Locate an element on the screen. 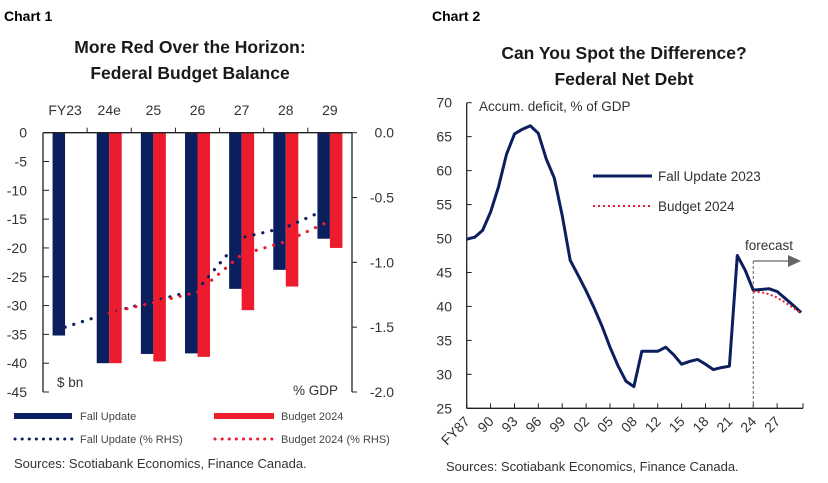 This screenshot has height=483, width=828. x-tick-label: FY87 is located at coordinates (455, 430).